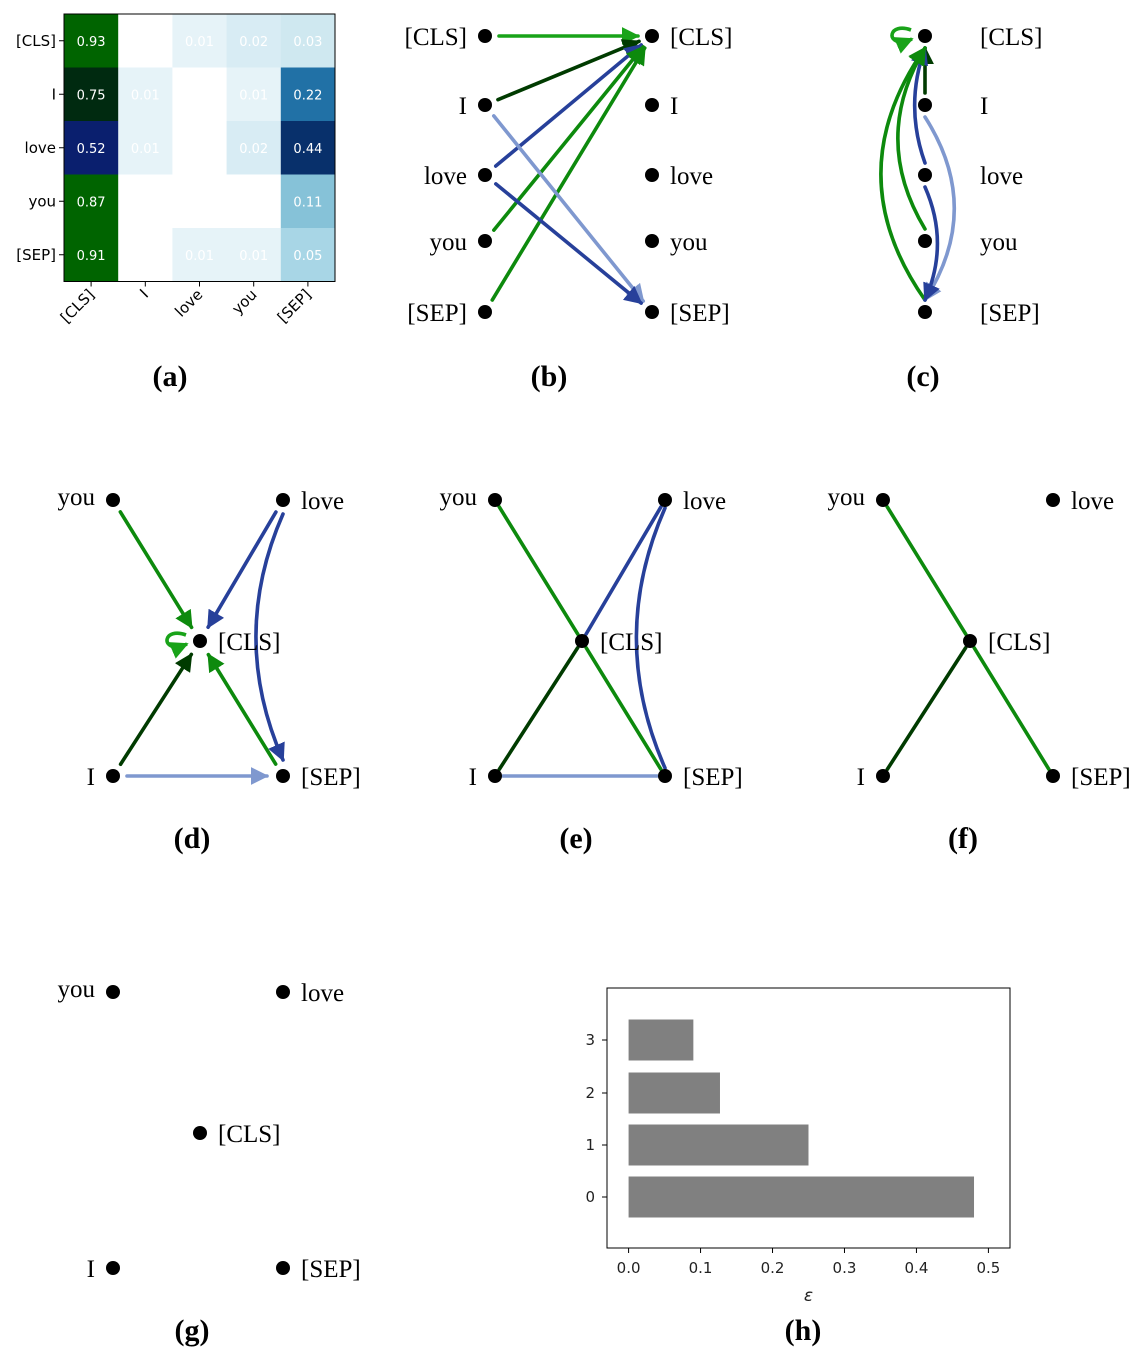  I want to click on heatmap-row-label: [CLS], so click(36, 41).